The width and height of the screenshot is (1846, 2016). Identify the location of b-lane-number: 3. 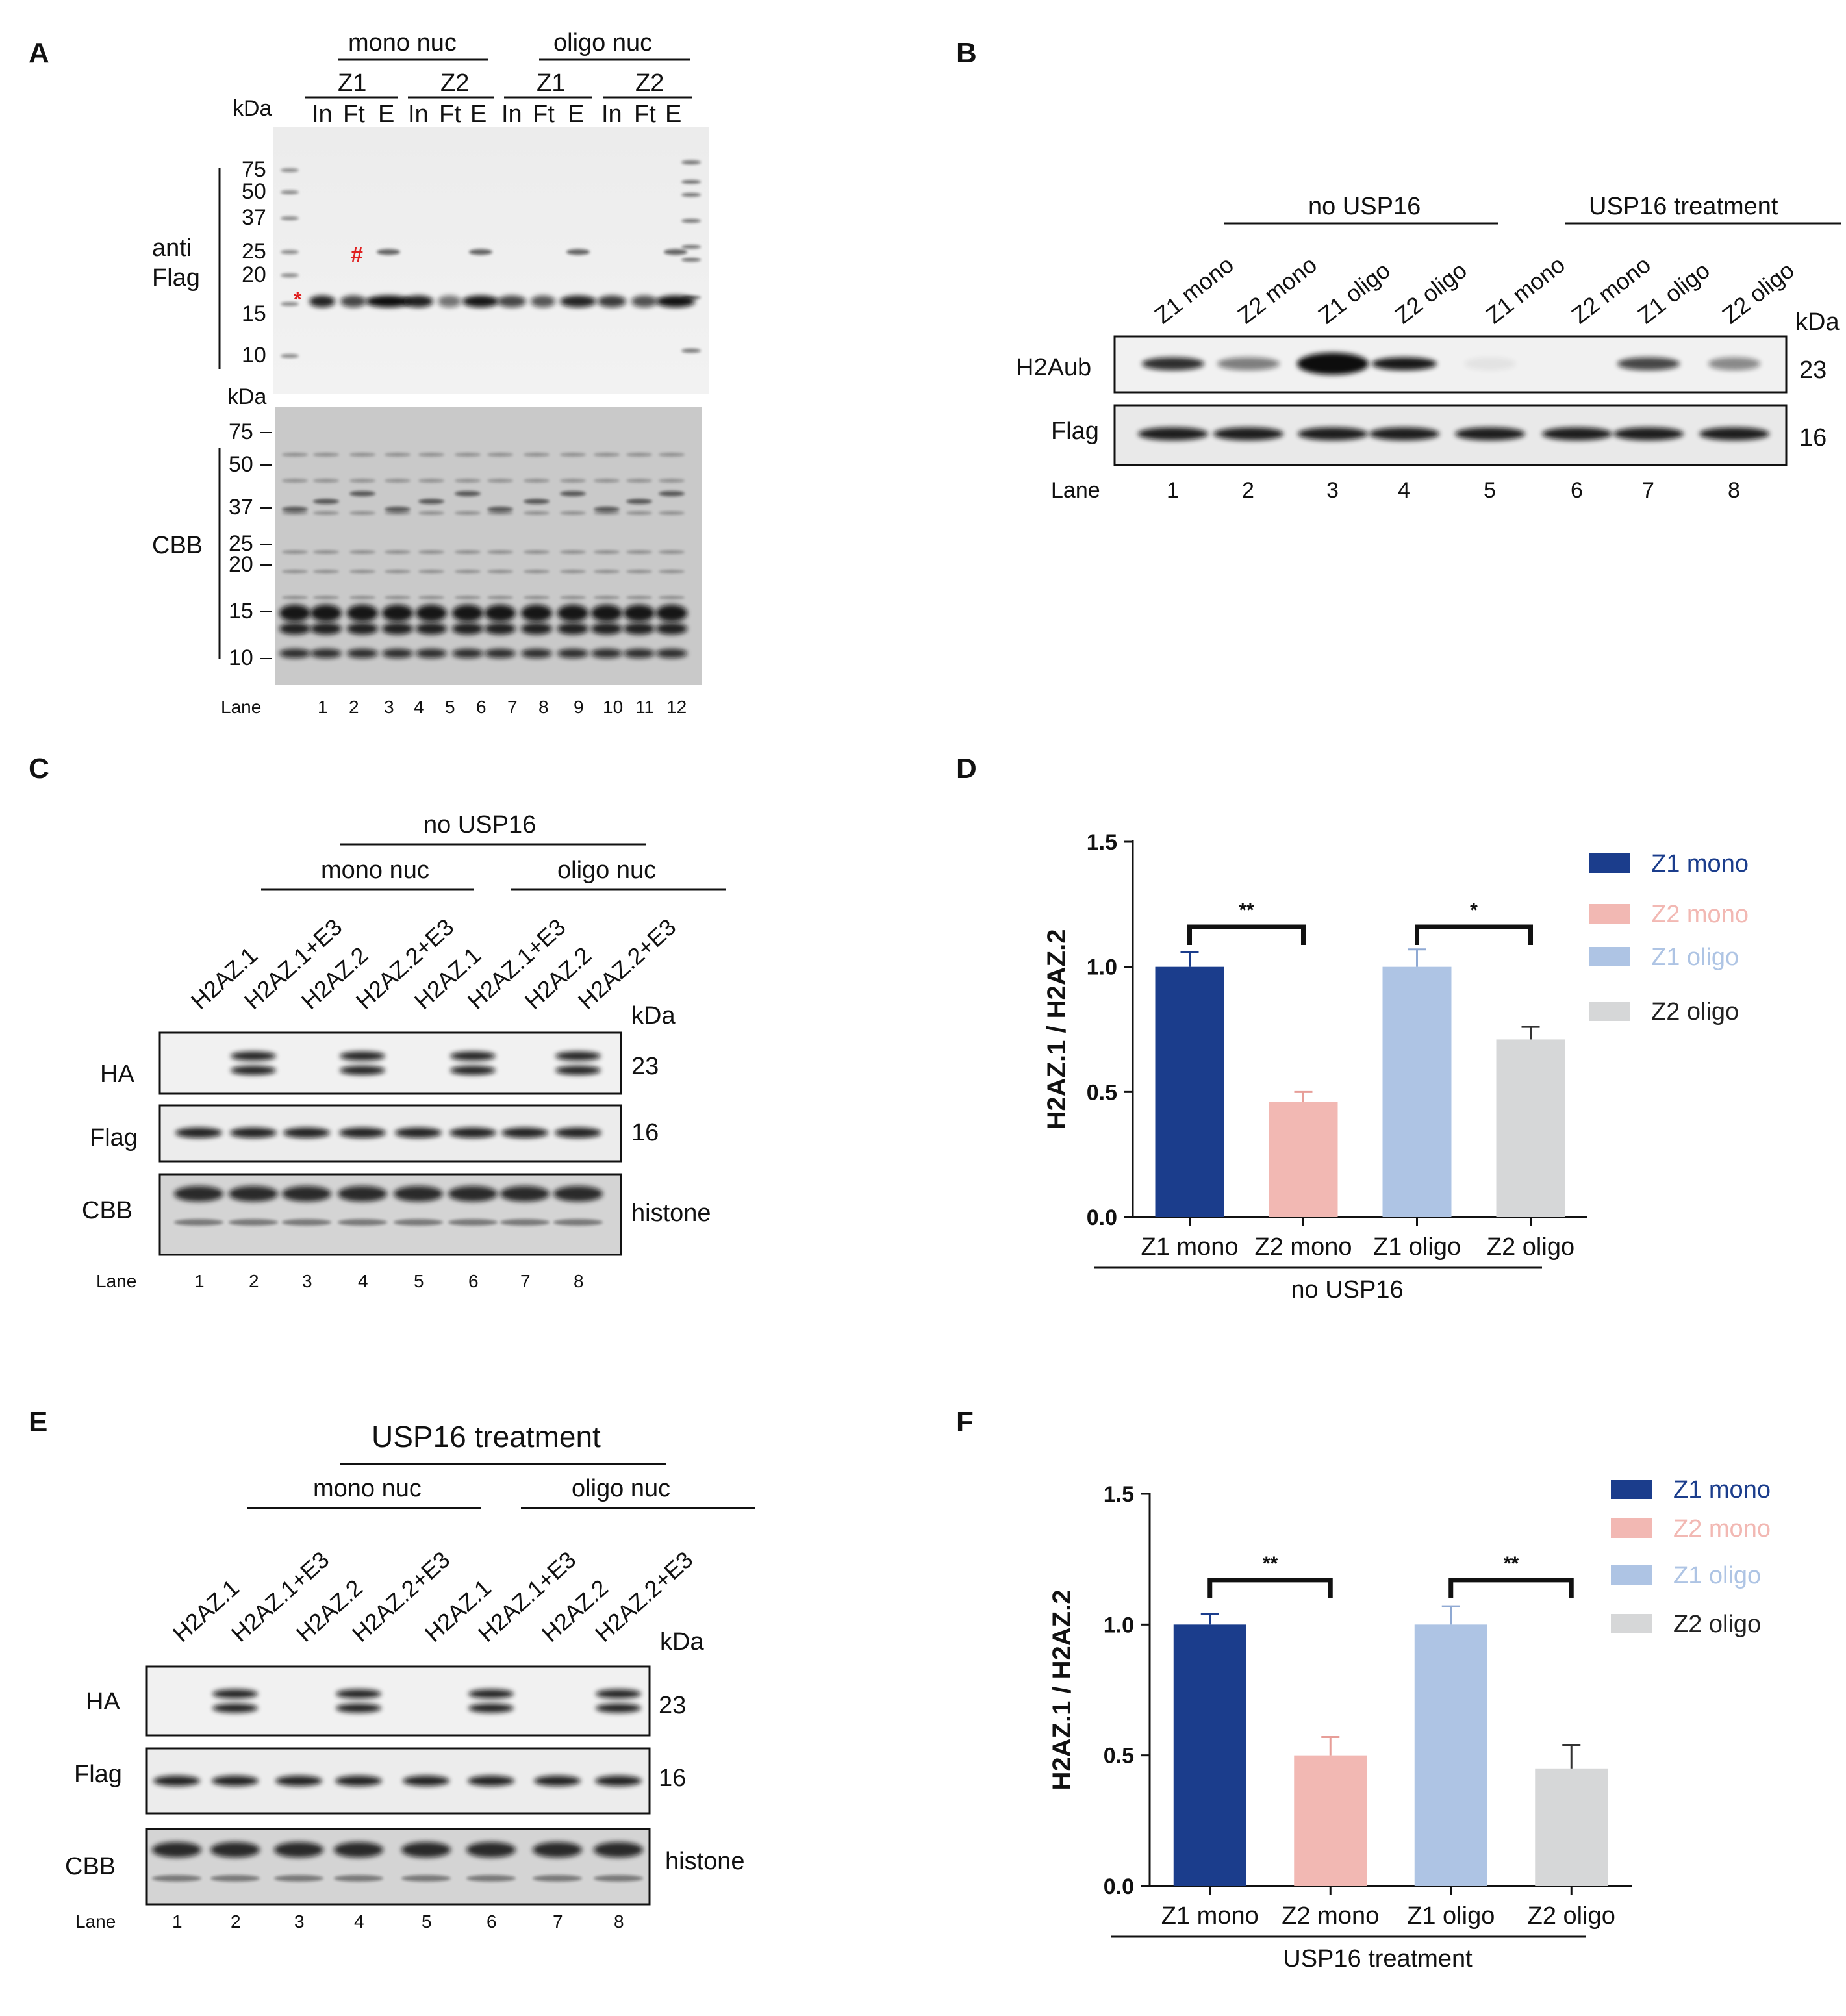
(1332, 491).